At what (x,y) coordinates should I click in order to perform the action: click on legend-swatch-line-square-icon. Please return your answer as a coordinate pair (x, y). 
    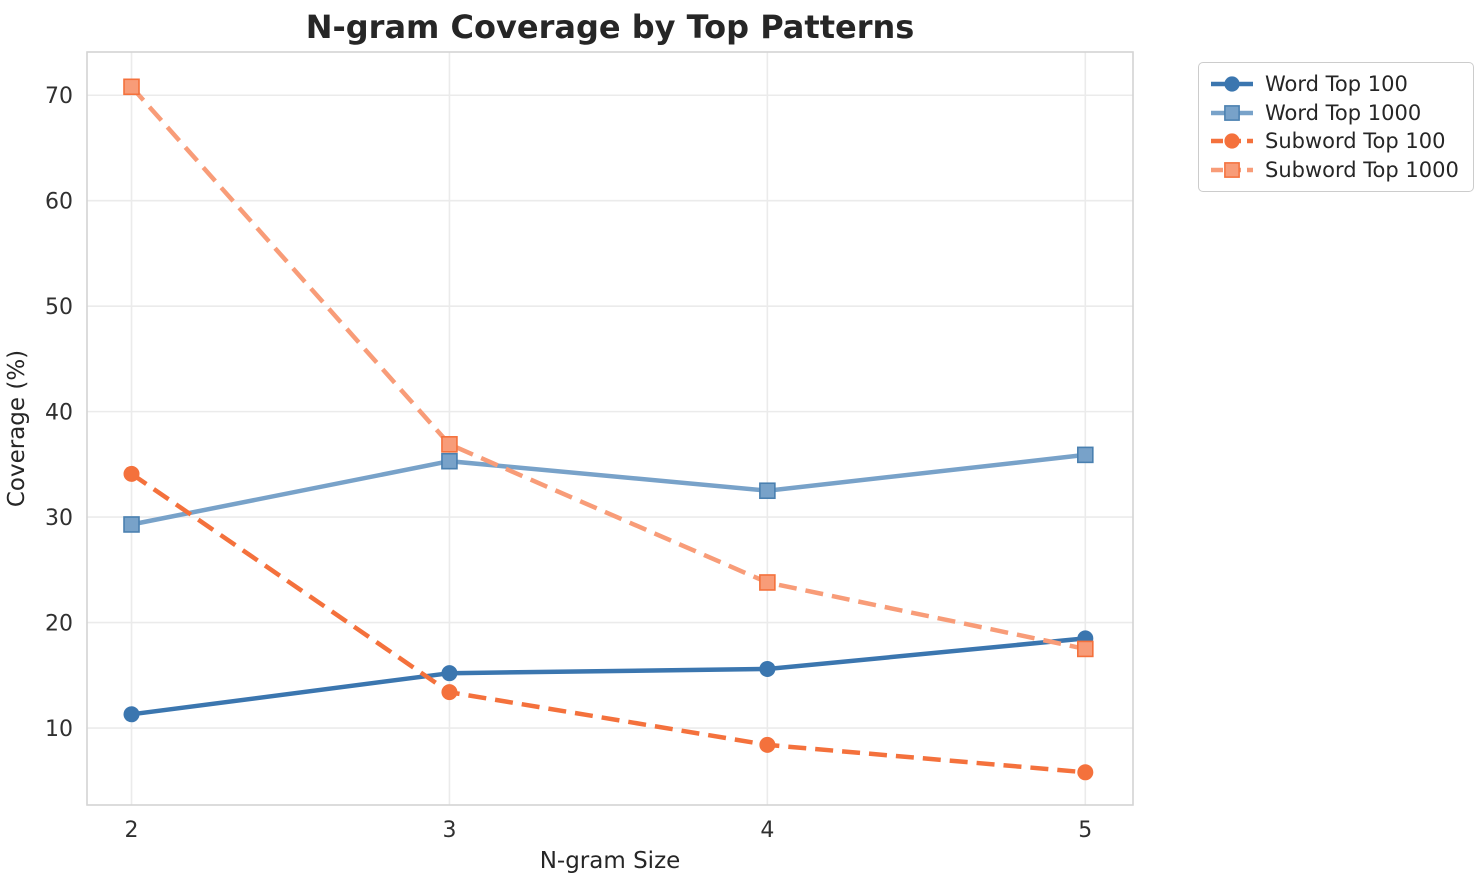
    Looking at the image, I should click on (1232, 112).